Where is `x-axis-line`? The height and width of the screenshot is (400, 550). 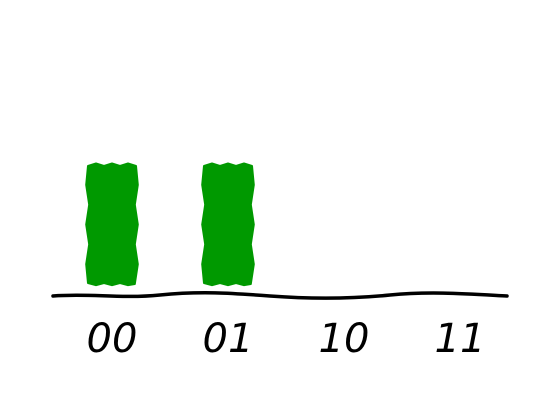 x-axis-line is located at coordinates (280, 295).